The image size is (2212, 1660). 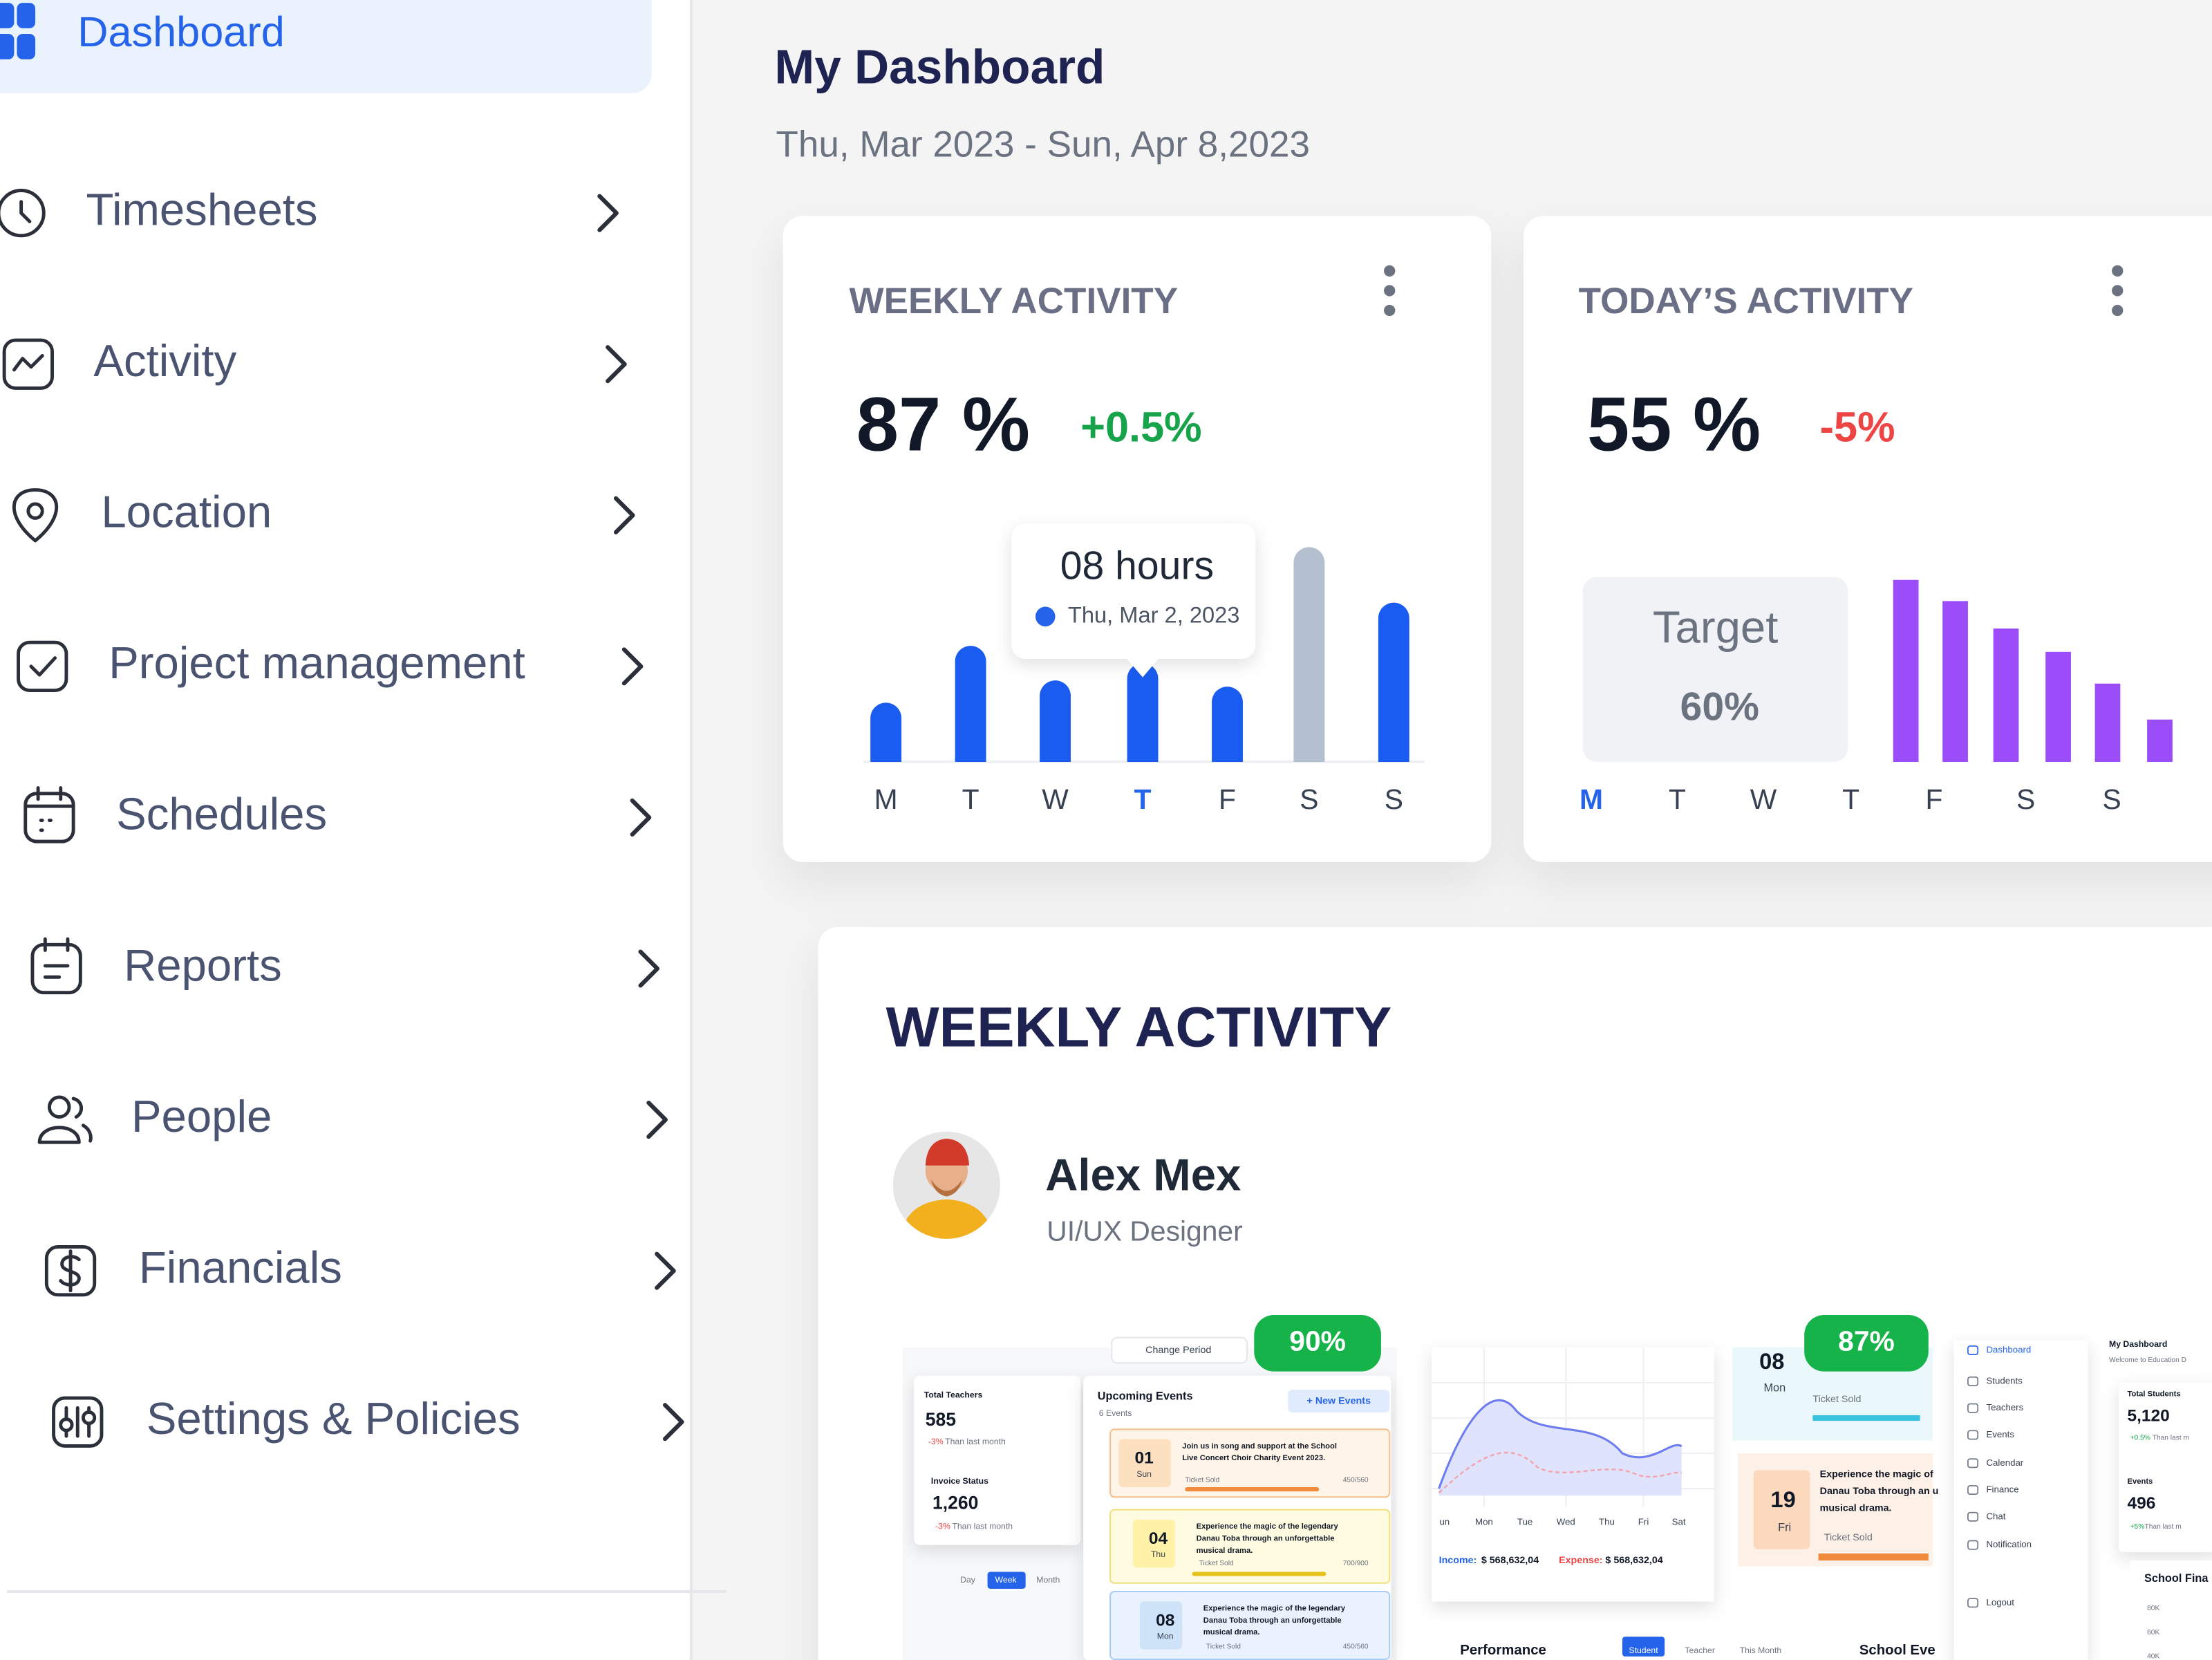 I want to click on label: 450/560, so click(x=1356, y=1480).